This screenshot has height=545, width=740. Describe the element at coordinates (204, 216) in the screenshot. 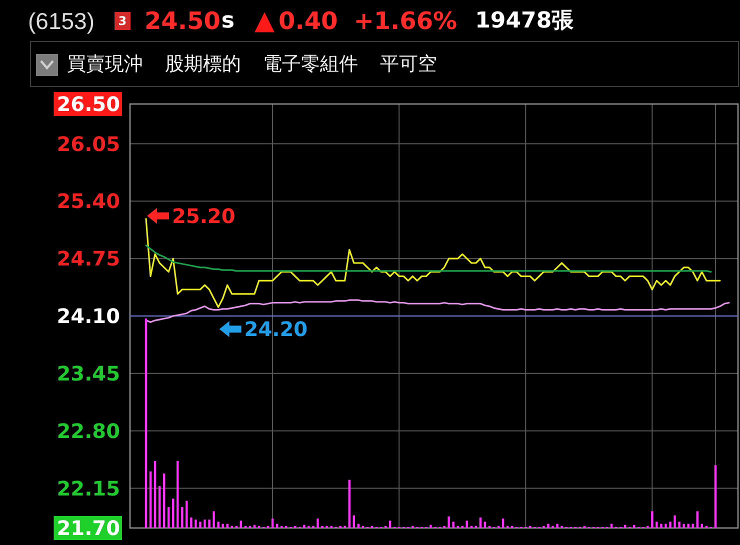

I see `annotation: 25.20` at that location.